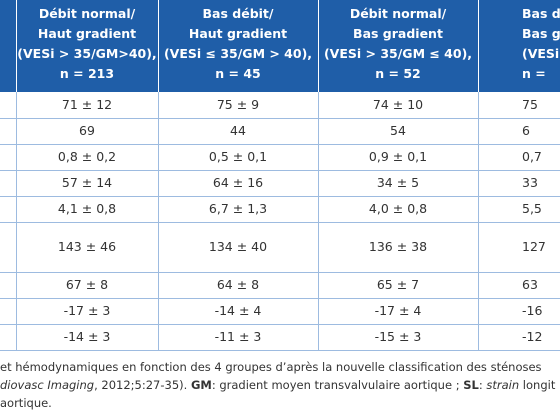 This screenshot has width=560, height=414. Describe the element at coordinates (482, 385) in the screenshot. I see `caption-text: :` at that location.